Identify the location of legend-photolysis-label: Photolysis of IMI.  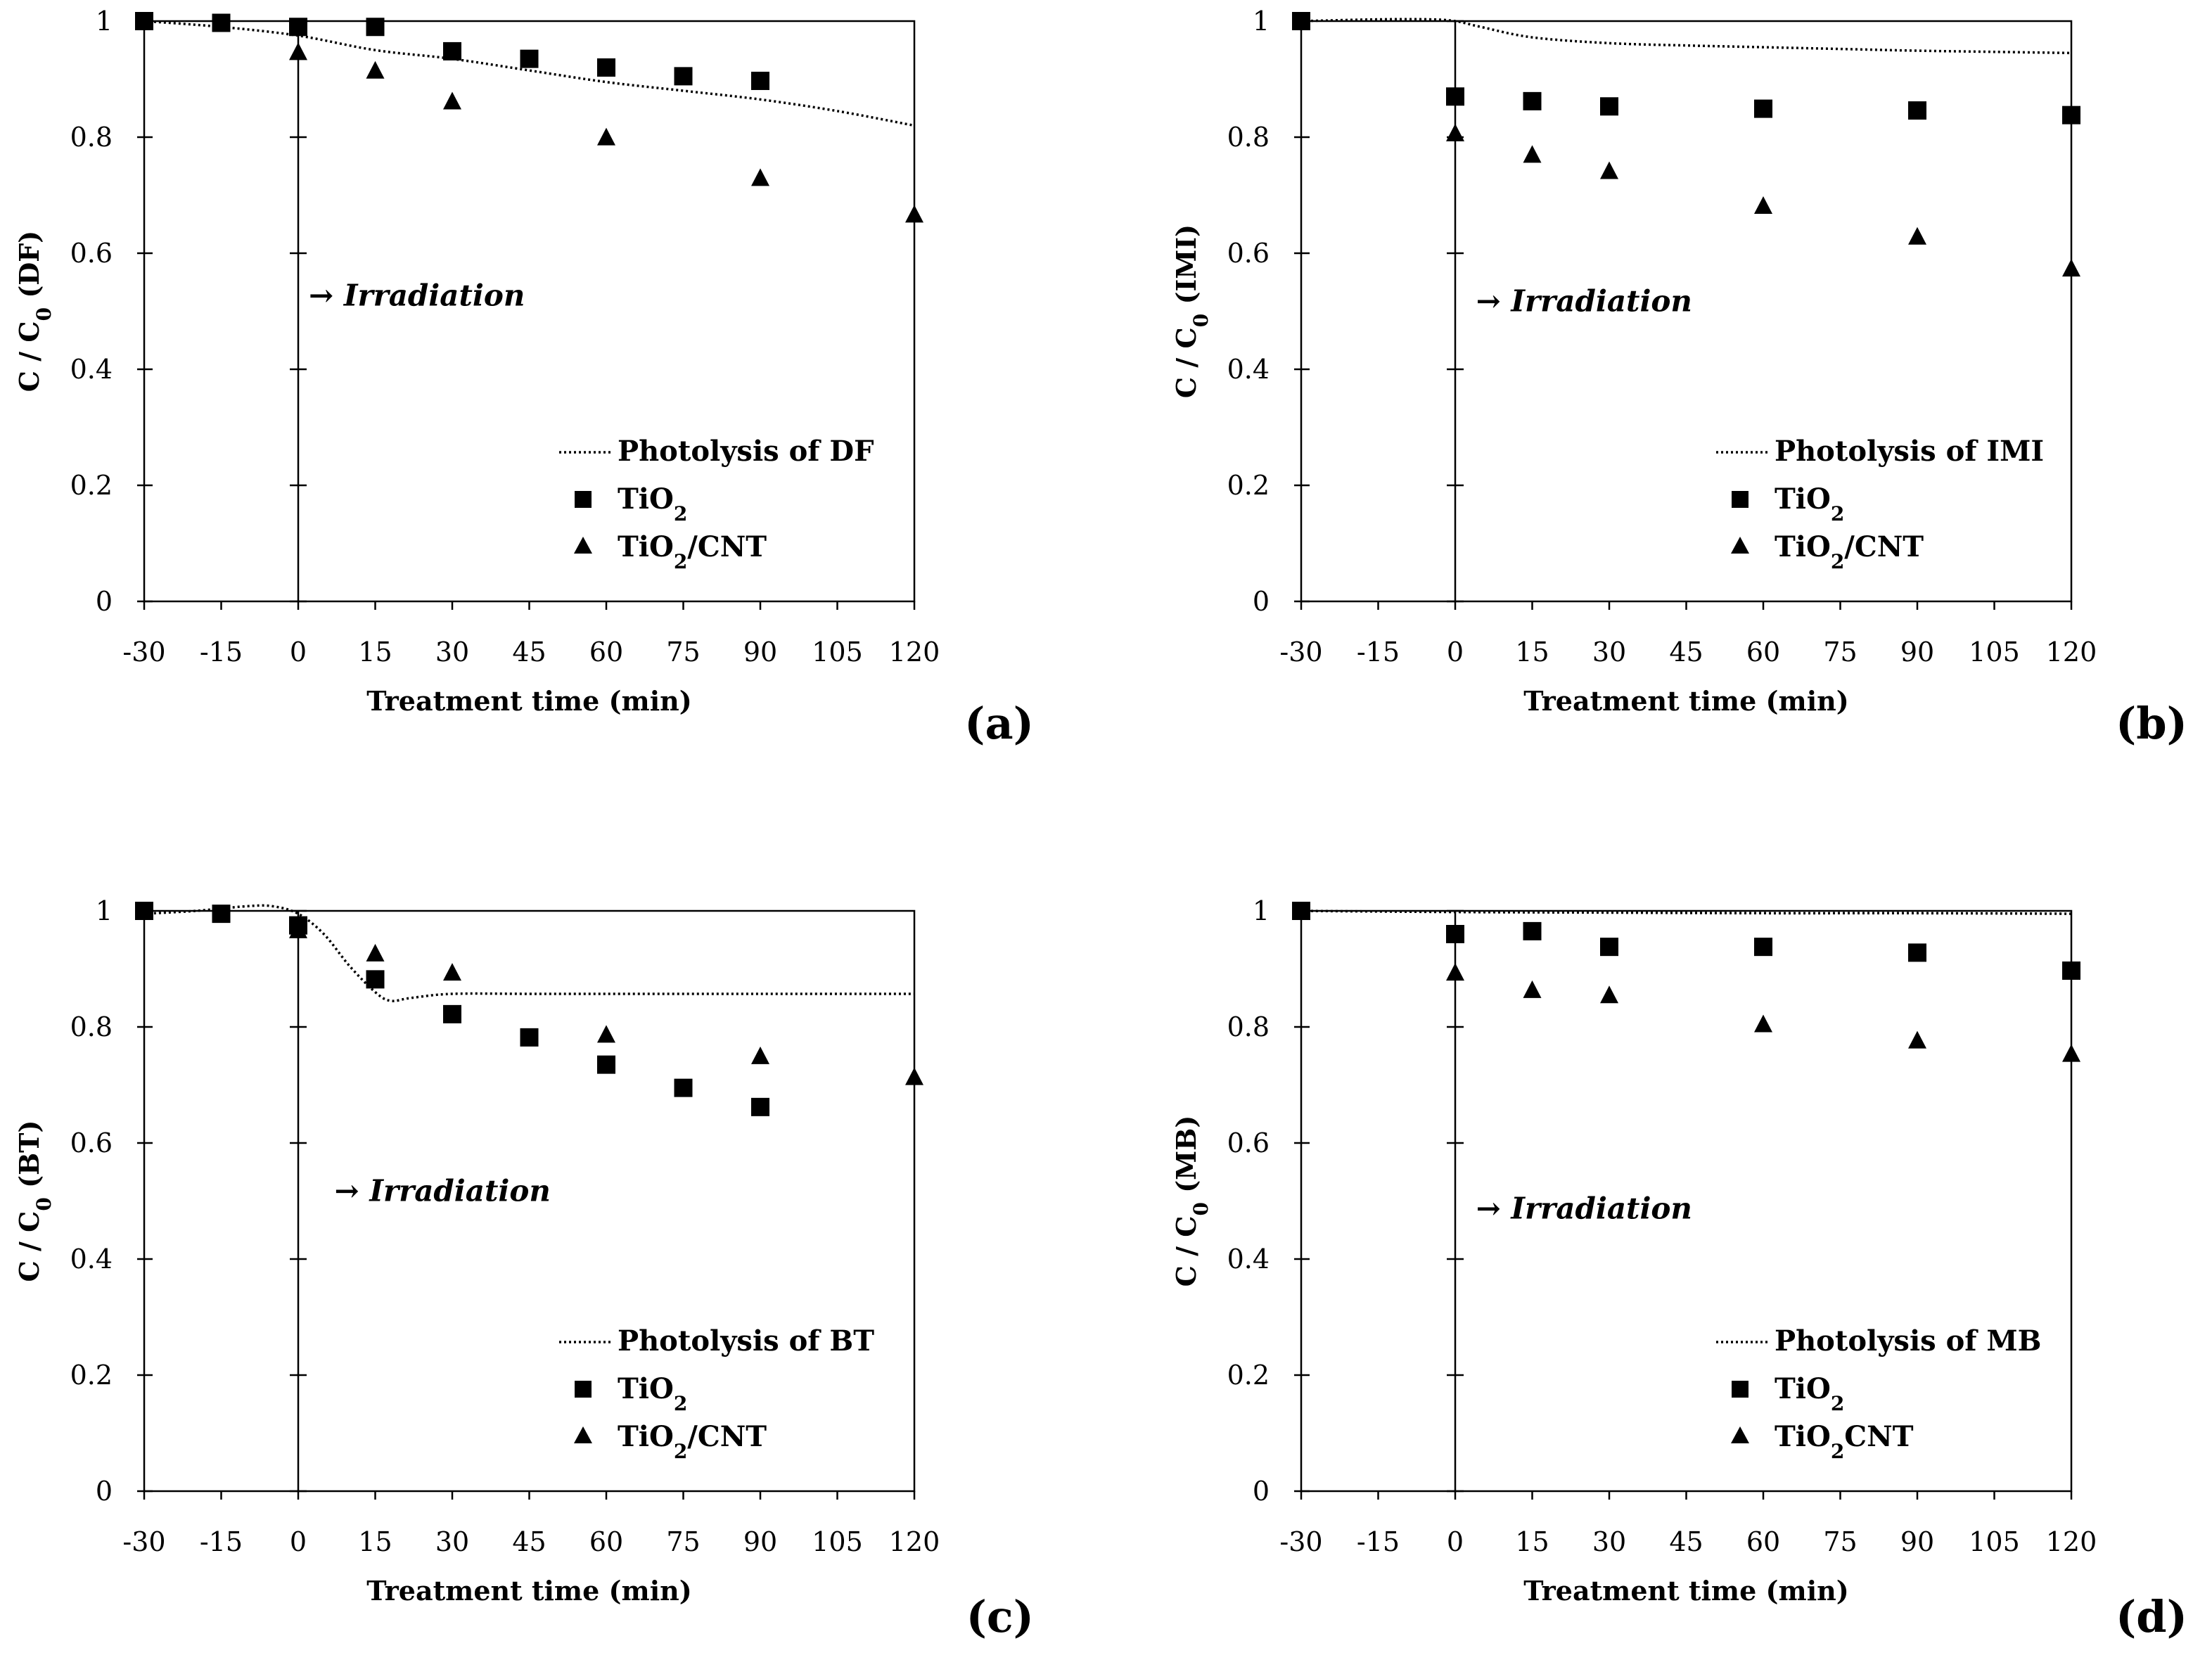
(1909, 451).